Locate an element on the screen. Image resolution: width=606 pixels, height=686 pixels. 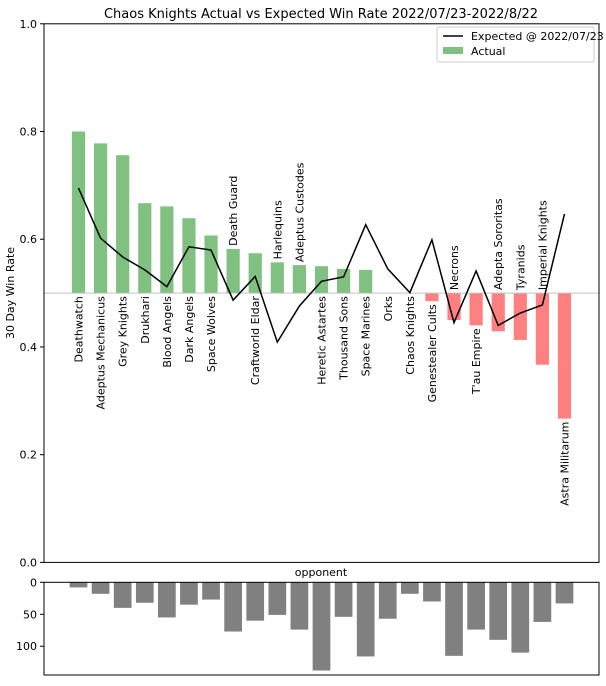
y-tick-label: 0.0 is located at coordinates (29, 562).